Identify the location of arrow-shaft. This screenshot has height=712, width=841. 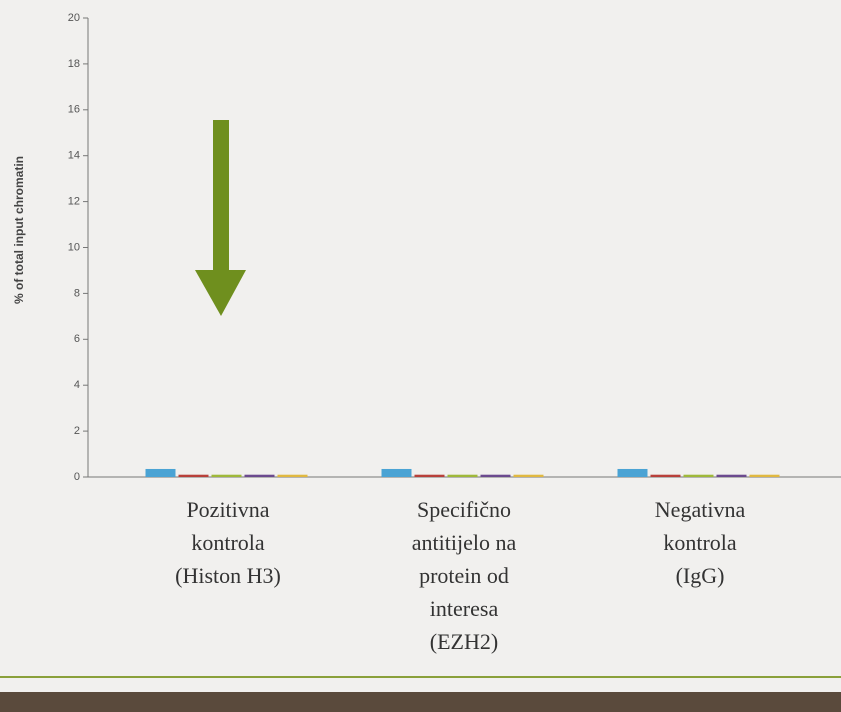
(221, 196).